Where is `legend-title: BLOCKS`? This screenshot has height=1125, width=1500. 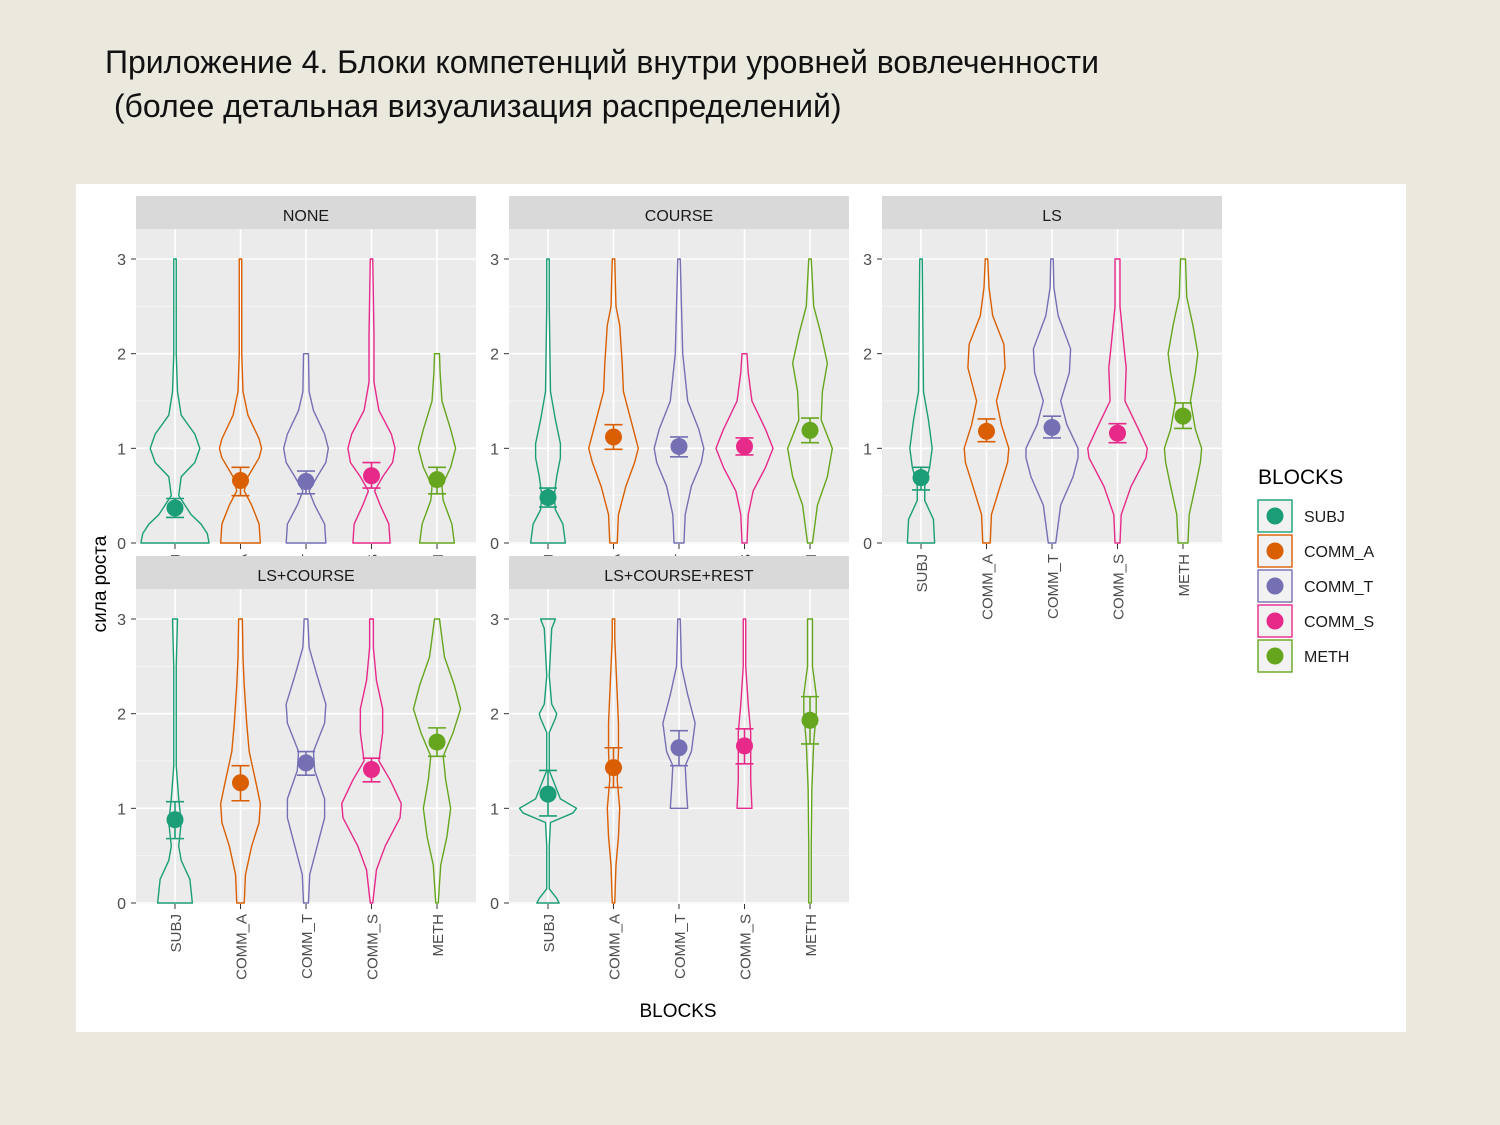 legend-title: BLOCKS is located at coordinates (1300, 477).